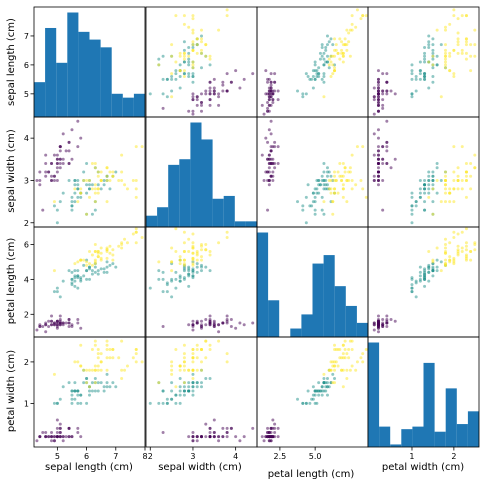 The height and width of the screenshot is (486, 490). Describe the element at coordinates (26, 223) in the screenshot. I see `y-tick-label: 2` at that location.